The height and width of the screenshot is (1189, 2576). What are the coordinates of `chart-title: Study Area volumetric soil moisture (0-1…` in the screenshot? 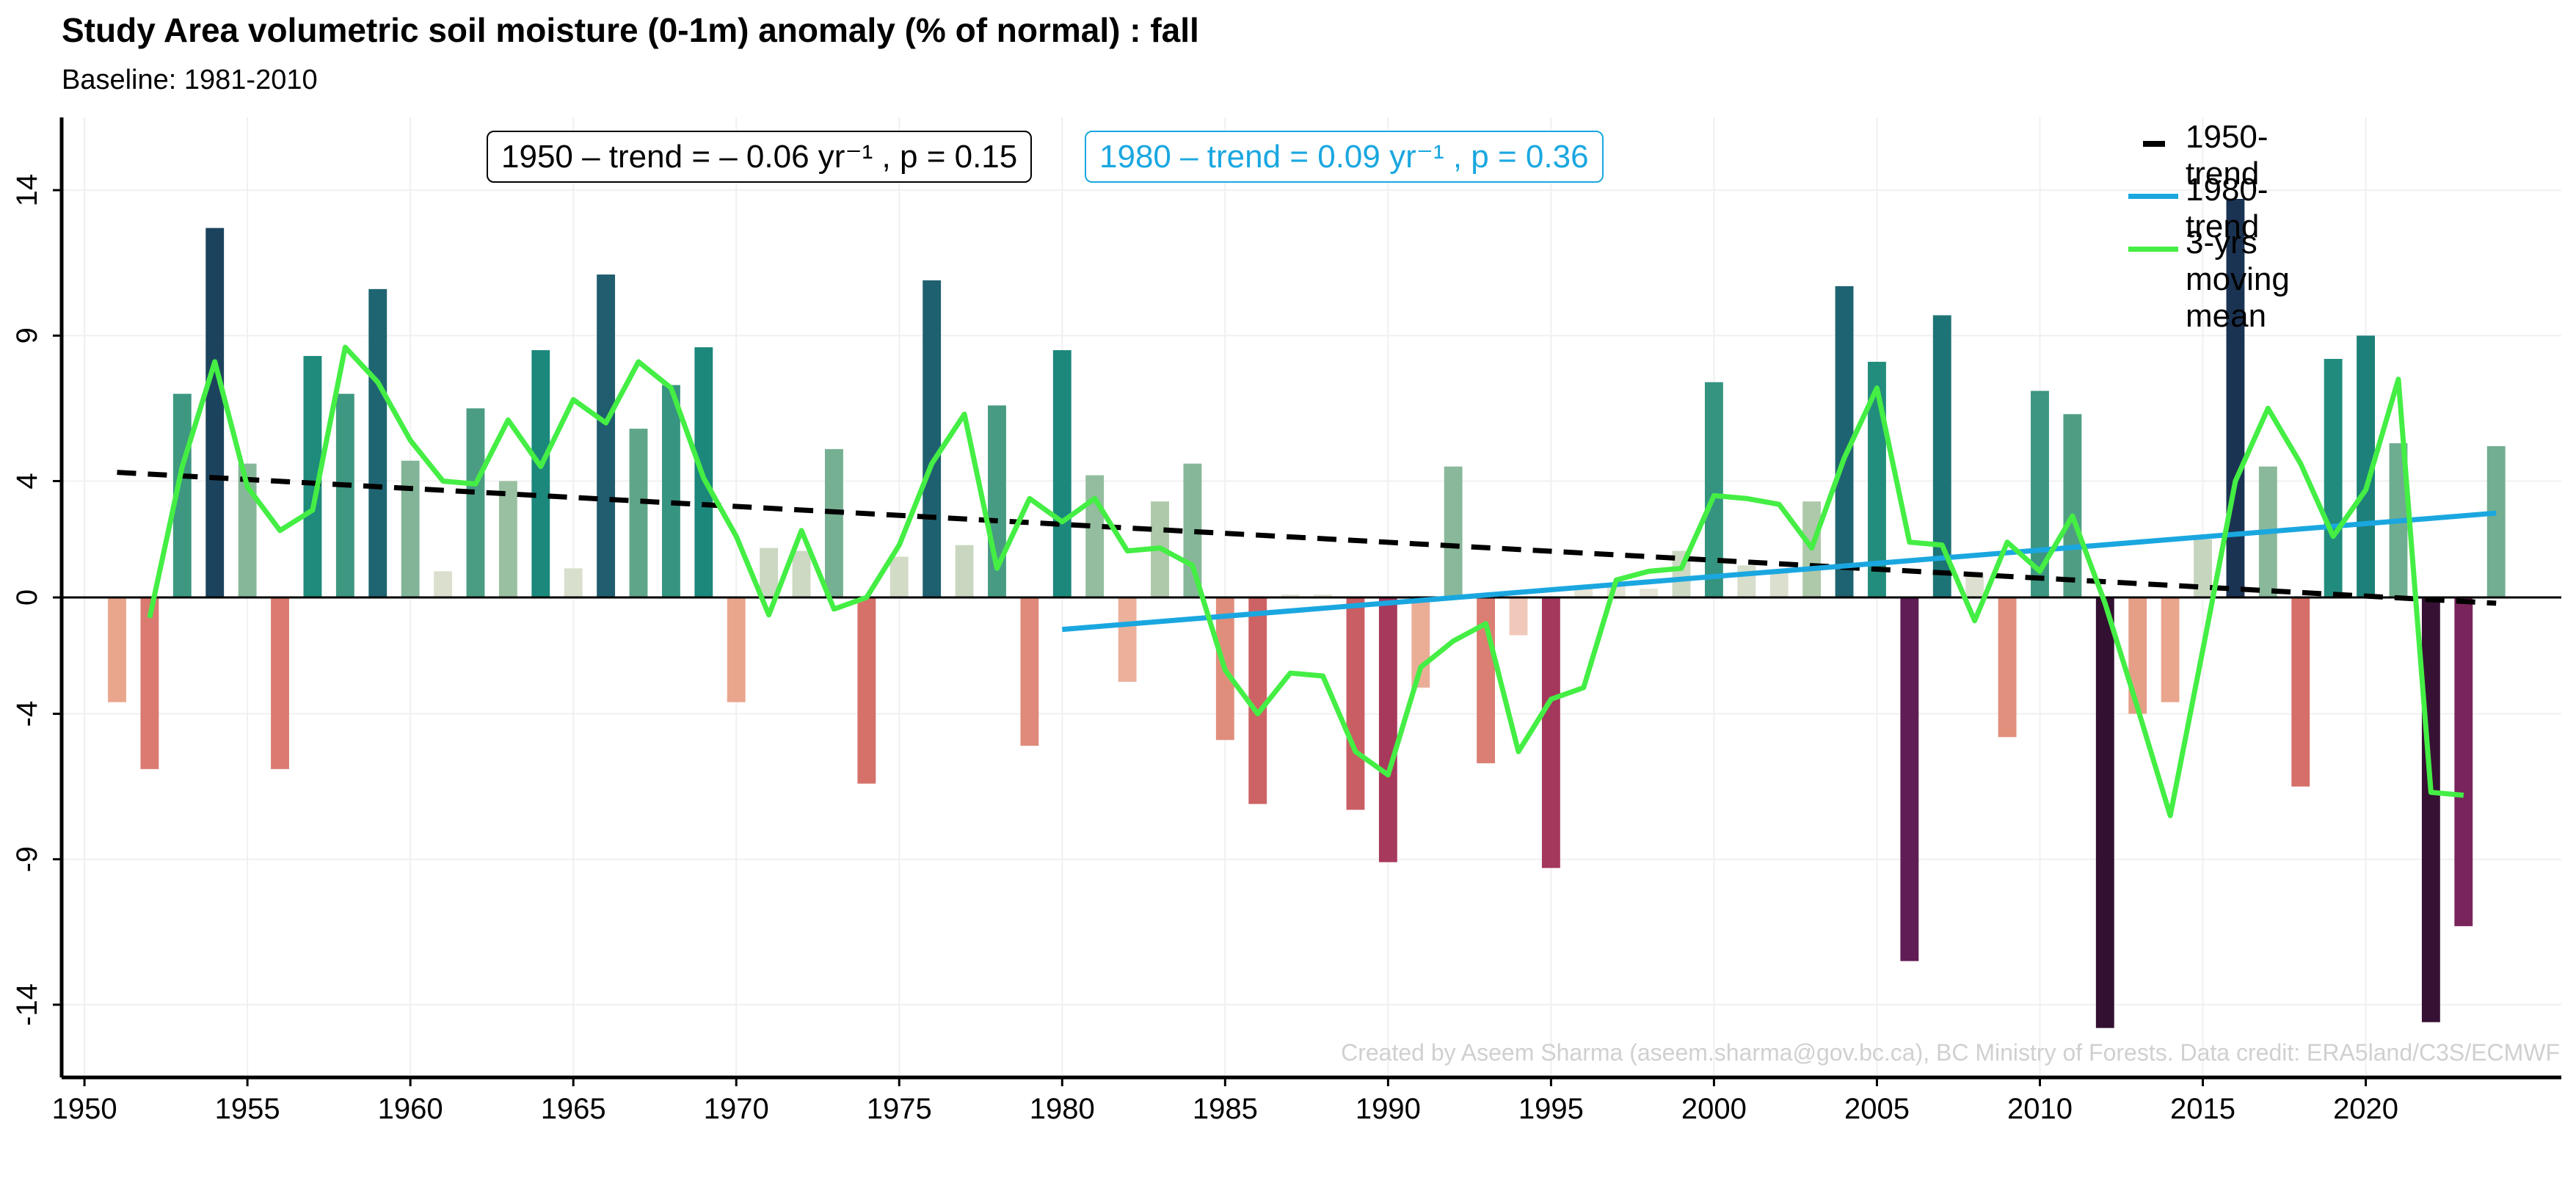 It's located at (630, 30).